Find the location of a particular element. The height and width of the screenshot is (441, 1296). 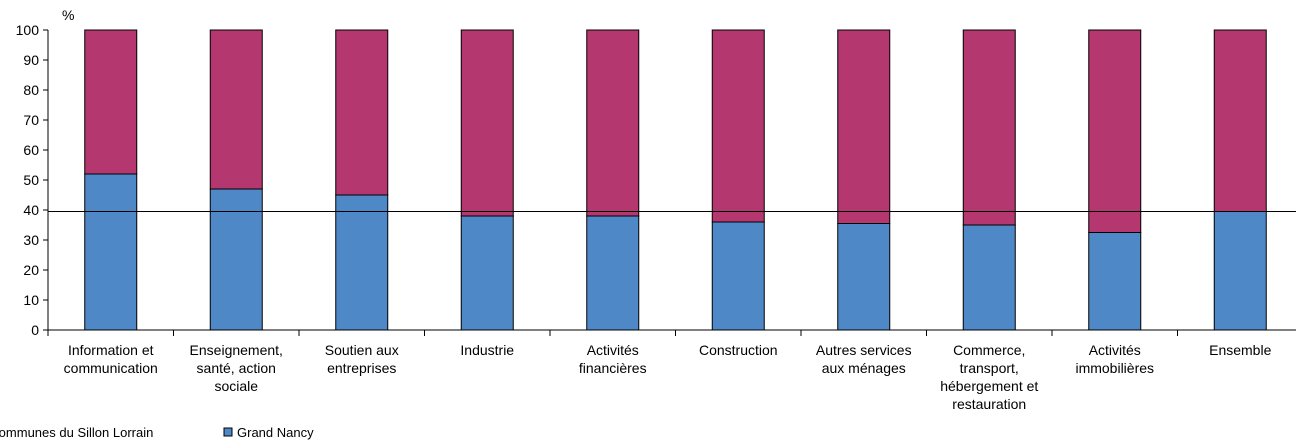

y-tick-label: 60 is located at coordinates (31, 150).